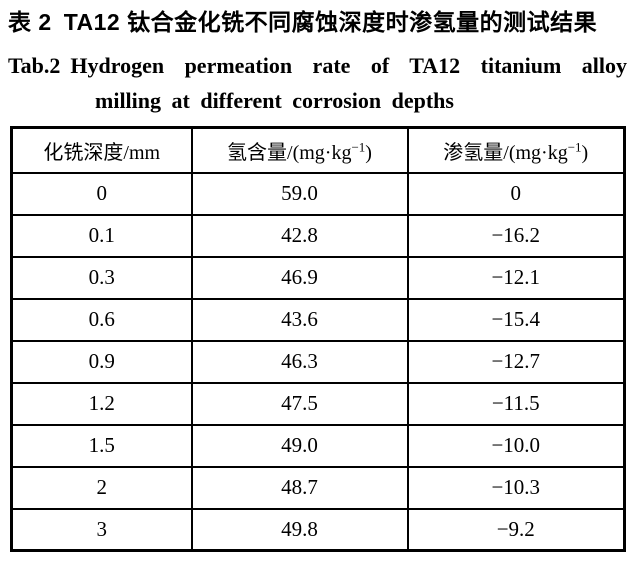 Image resolution: width=632 pixels, height=562 pixels. I want to click on table-cell-permeation: 0, so click(516, 193).